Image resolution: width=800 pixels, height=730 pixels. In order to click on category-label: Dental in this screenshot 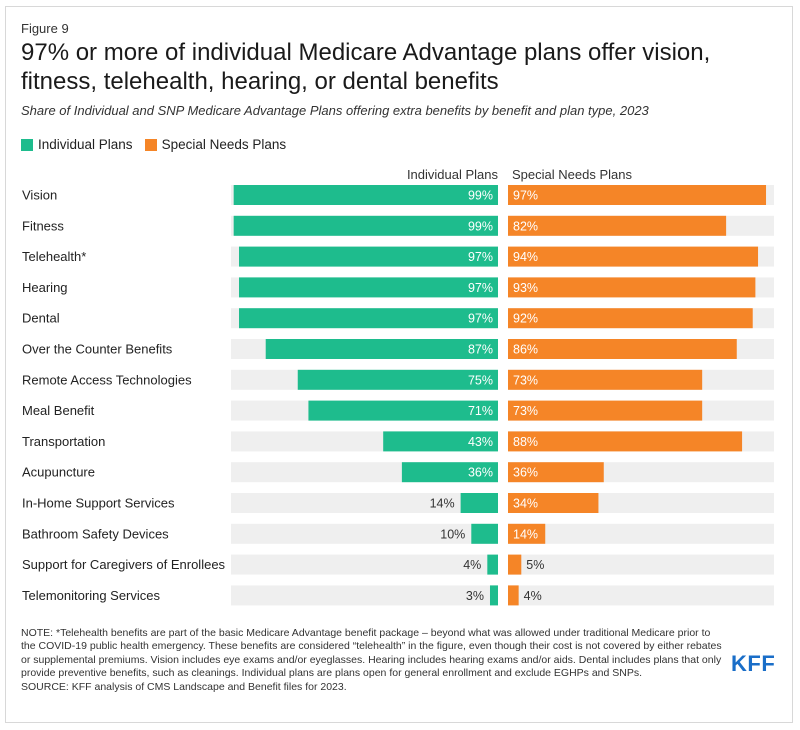, I will do `click(41, 318)`.